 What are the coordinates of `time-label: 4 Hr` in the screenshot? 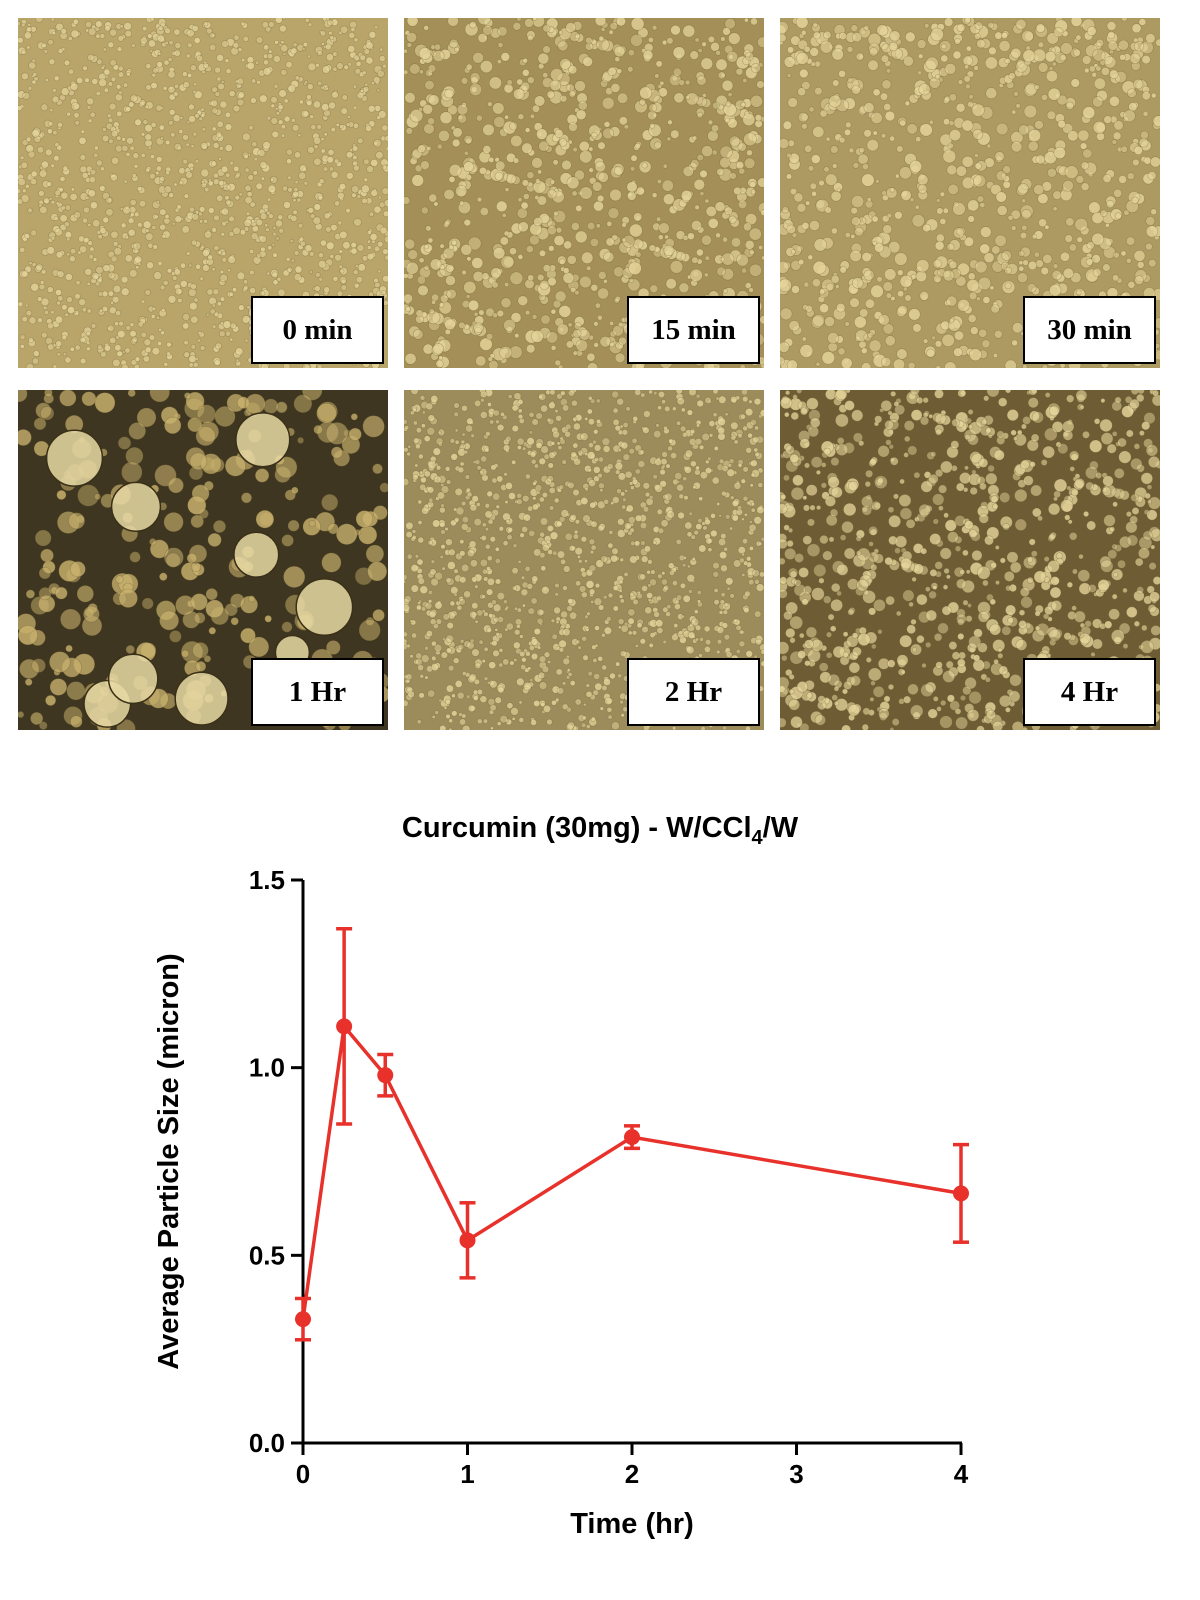 It's located at (1089, 692).